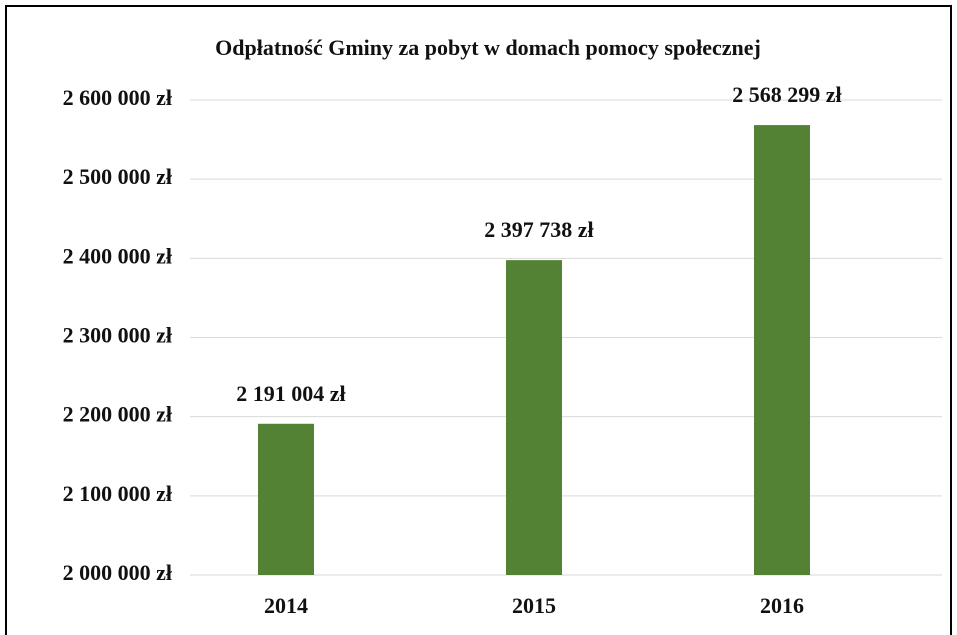 This screenshot has height=635, width=957. What do you see at coordinates (117, 255) in the screenshot?
I see `y-tick-label: 2 400 000 zł` at bounding box center [117, 255].